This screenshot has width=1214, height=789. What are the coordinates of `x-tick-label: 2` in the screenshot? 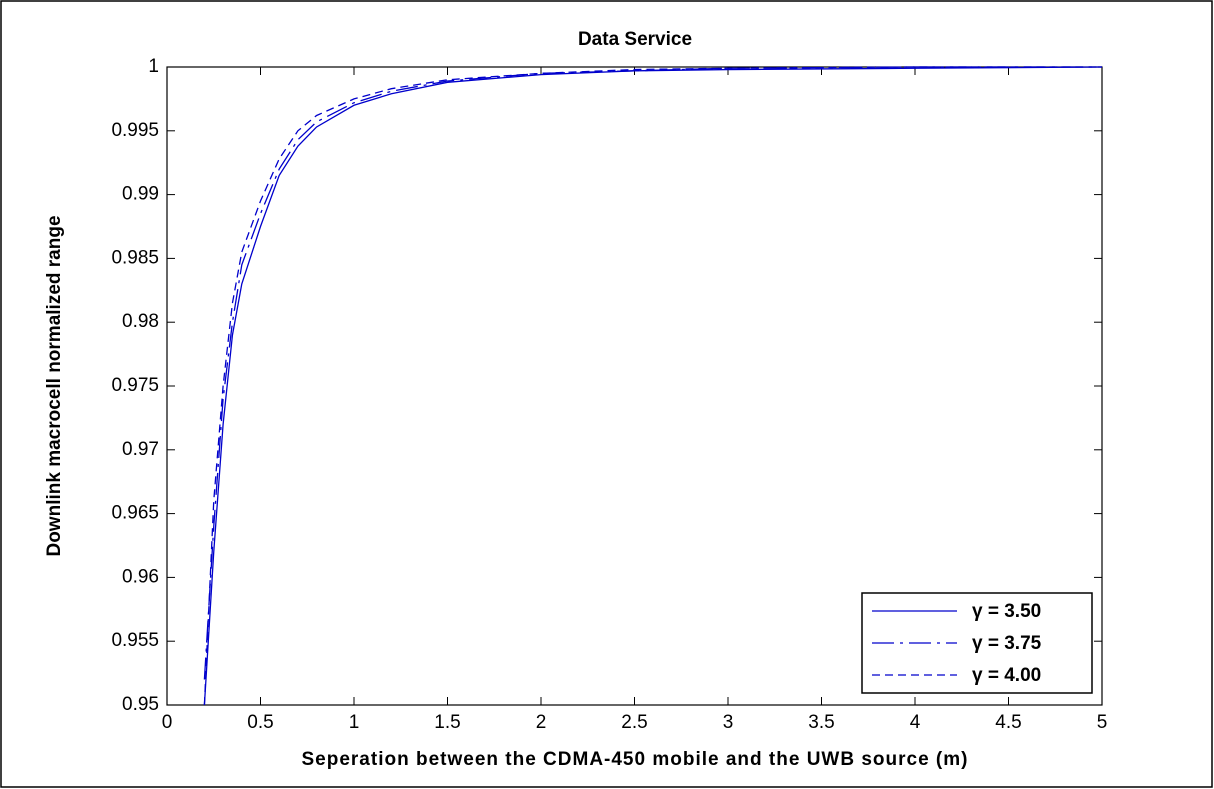 It's located at (541, 722).